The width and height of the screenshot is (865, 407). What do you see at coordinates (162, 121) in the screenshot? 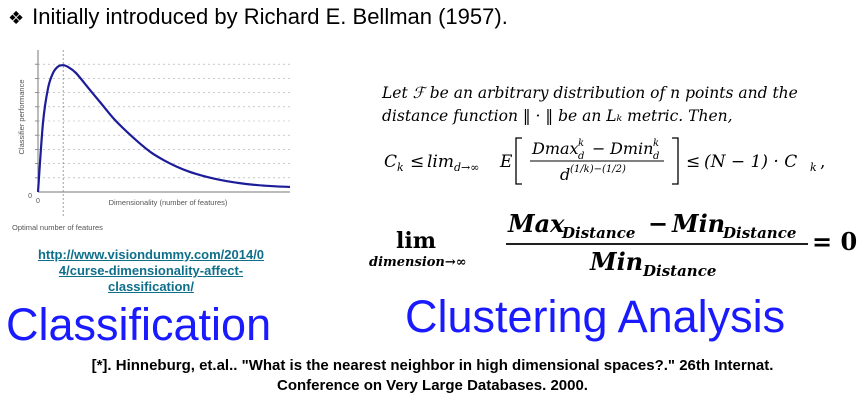
I see `chart-grid` at bounding box center [162, 121].